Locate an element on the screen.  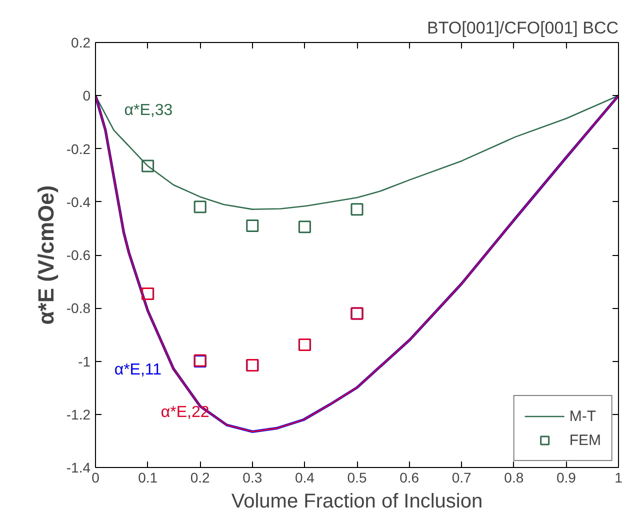
legend-label: M-T is located at coordinates (582, 416).